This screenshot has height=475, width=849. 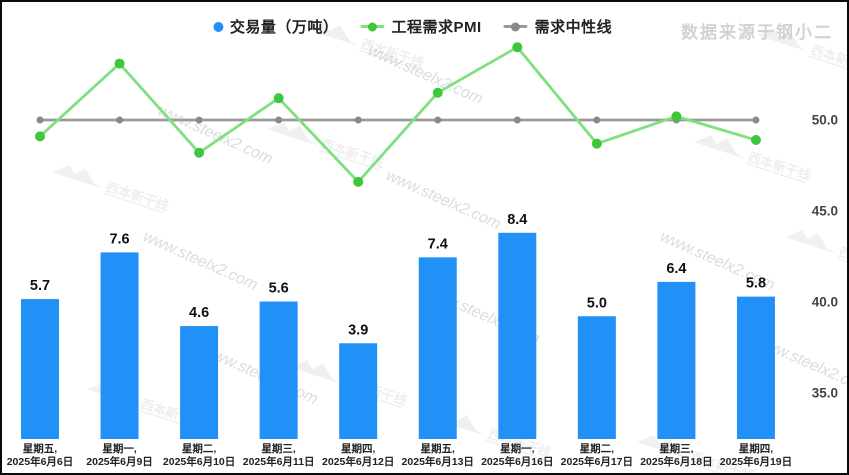 What do you see at coordinates (573, 27) in the screenshot?
I see `legend-label: 需求中性线` at bounding box center [573, 27].